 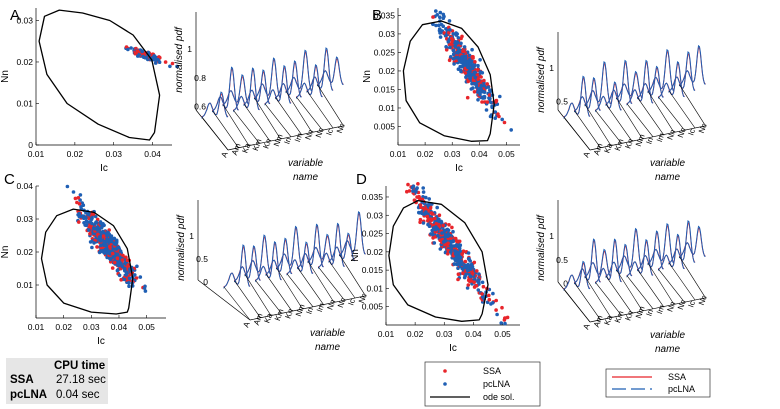 I want to click on panel-label-d: D, so click(x=361, y=179).